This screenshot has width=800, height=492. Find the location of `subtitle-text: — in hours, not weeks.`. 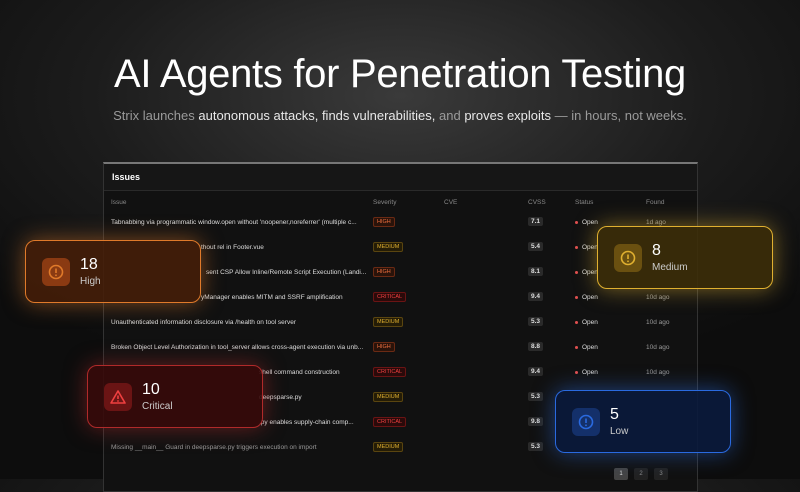

subtitle-text: — in hours, not weeks. is located at coordinates (619, 115).